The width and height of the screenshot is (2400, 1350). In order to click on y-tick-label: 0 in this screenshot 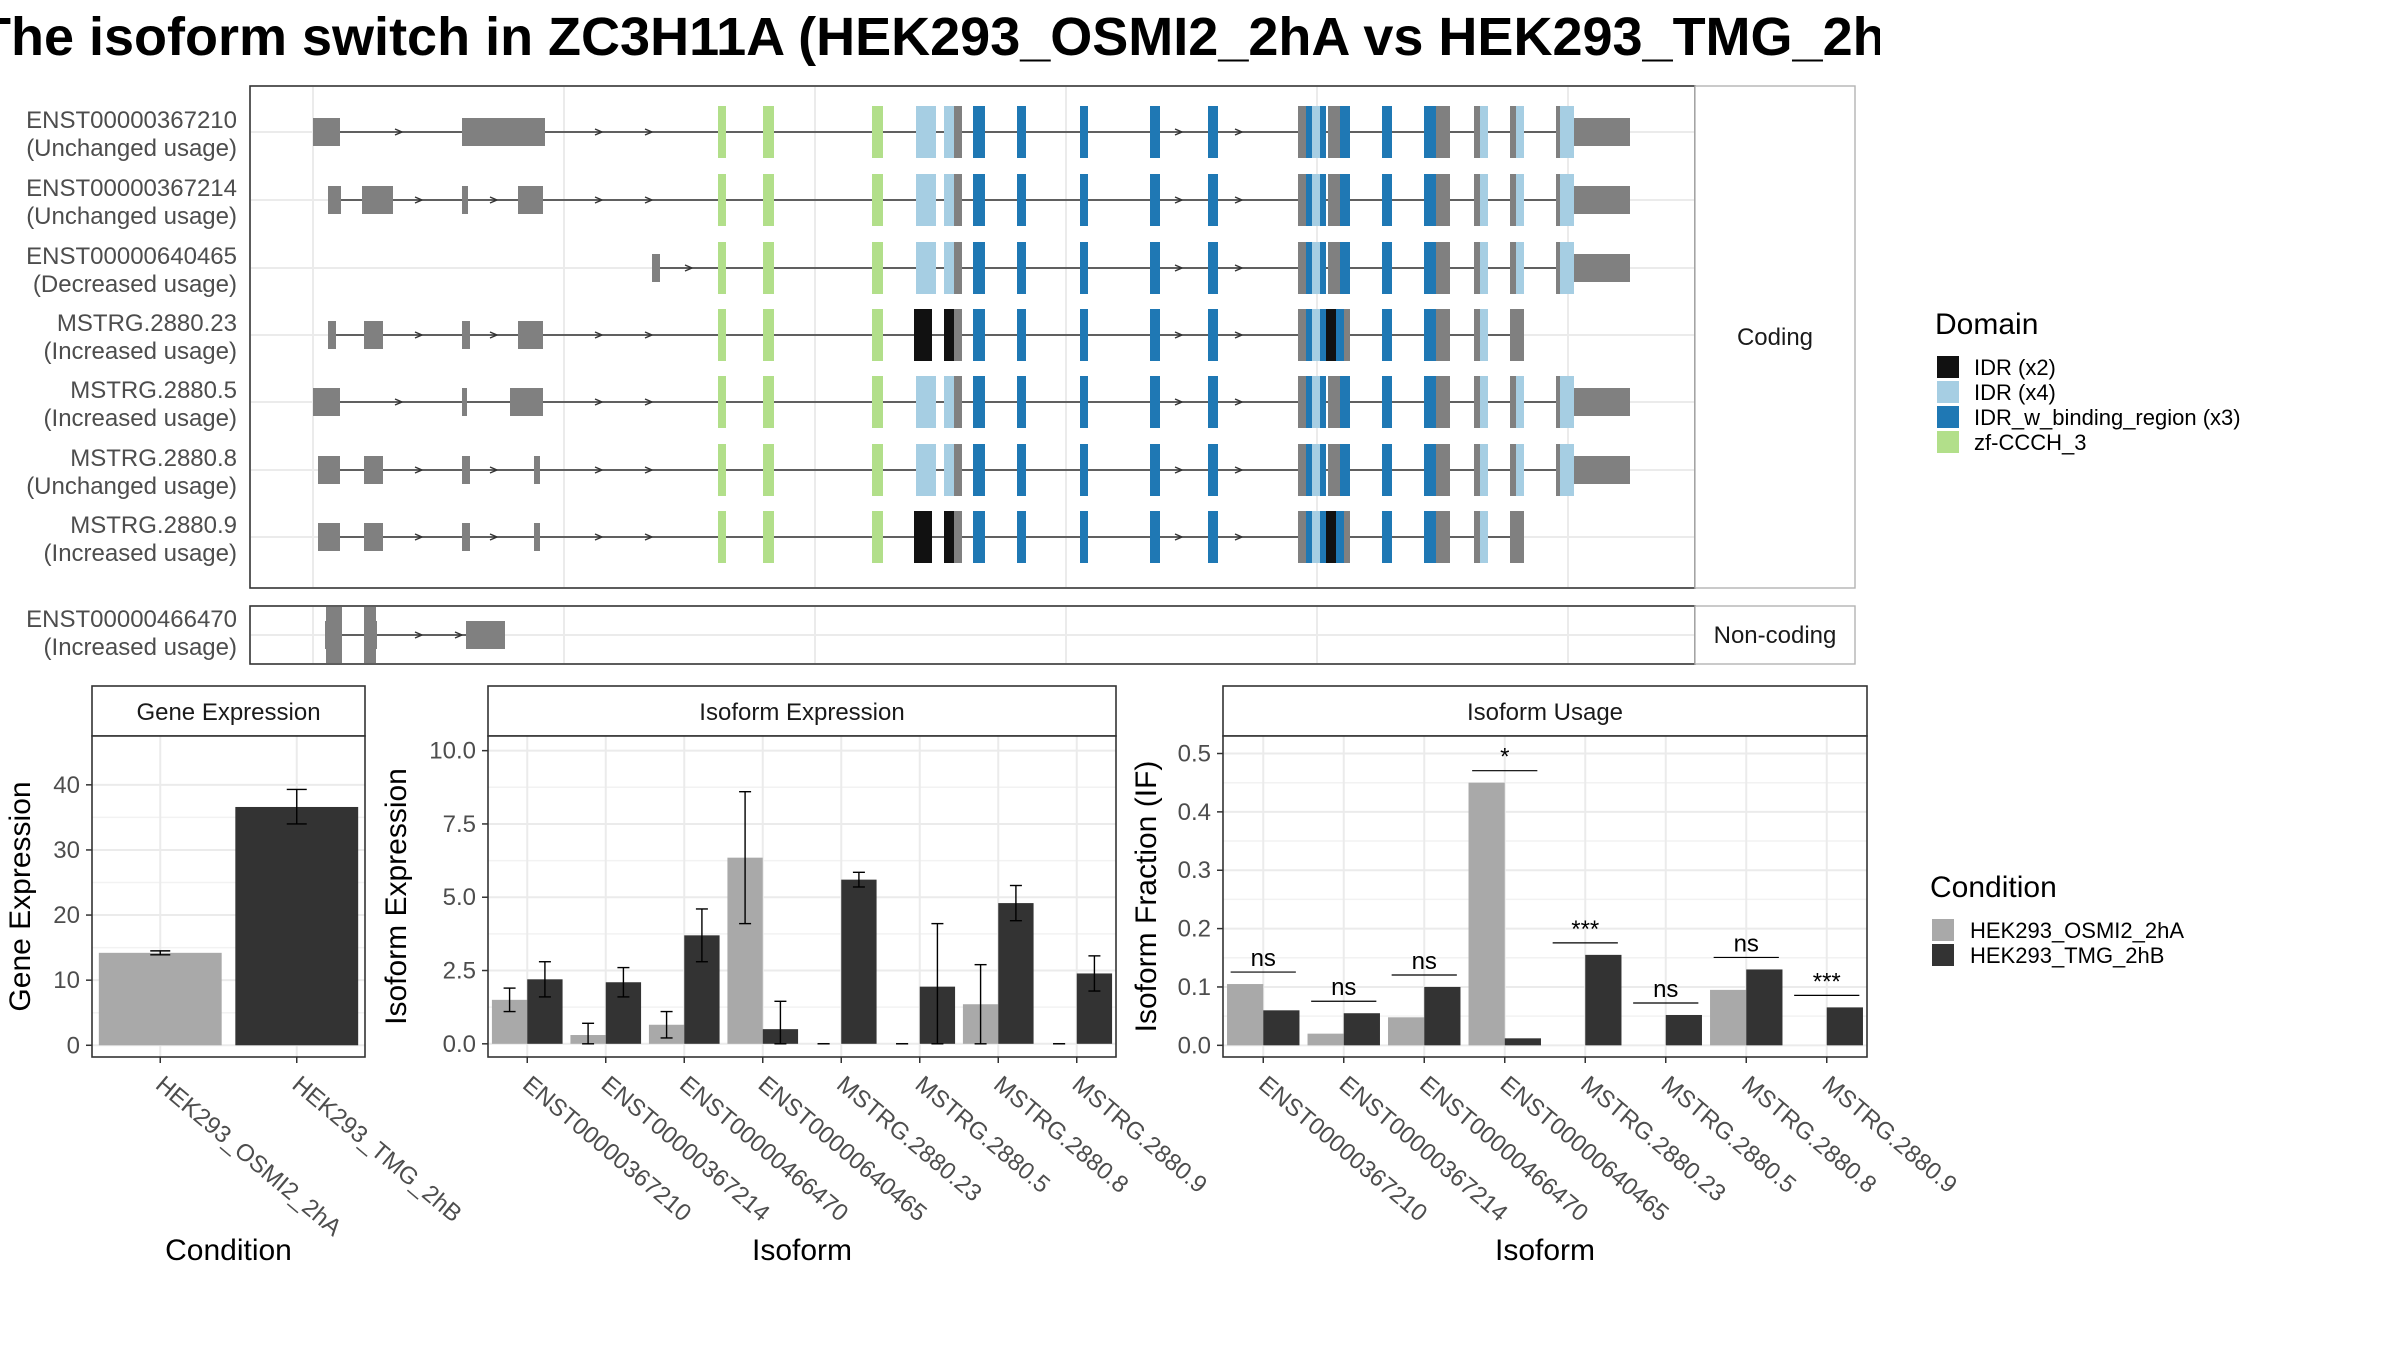, I will do `click(73, 1045)`.